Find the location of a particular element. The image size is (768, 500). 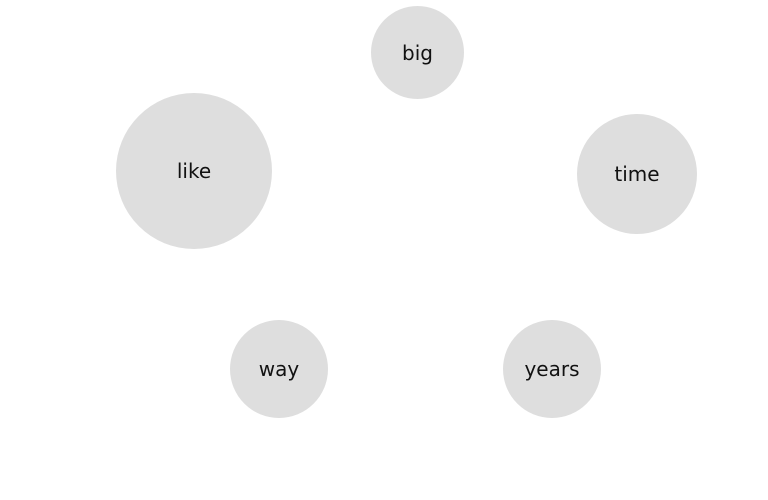

bubble-way: way is located at coordinates (279, 369).